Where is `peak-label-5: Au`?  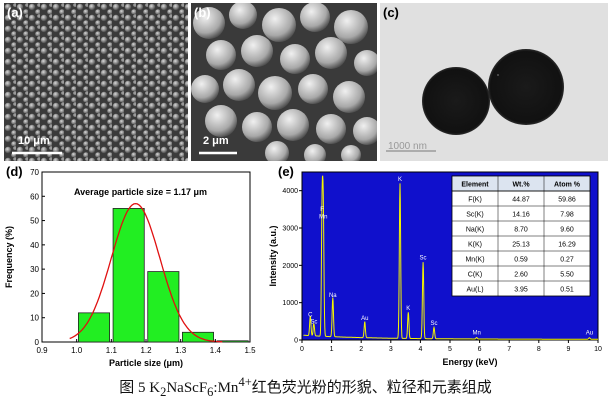 peak-label-5: Au is located at coordinates (364, 319).